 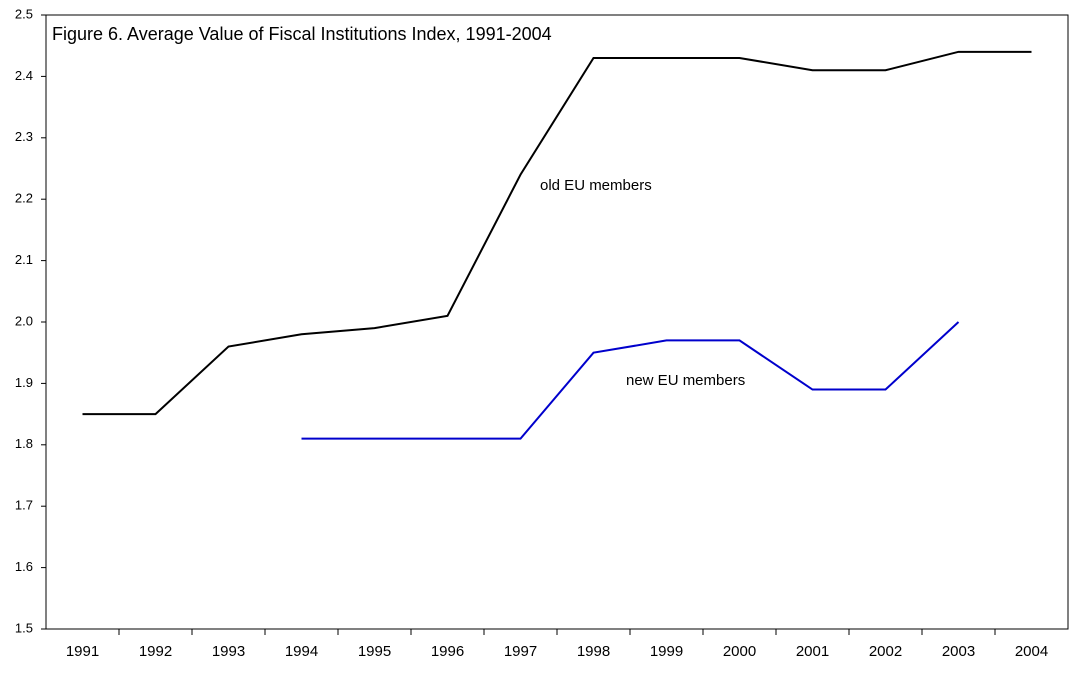 I want to click on x-tick-label: 1996, so click(x=447, y=651).